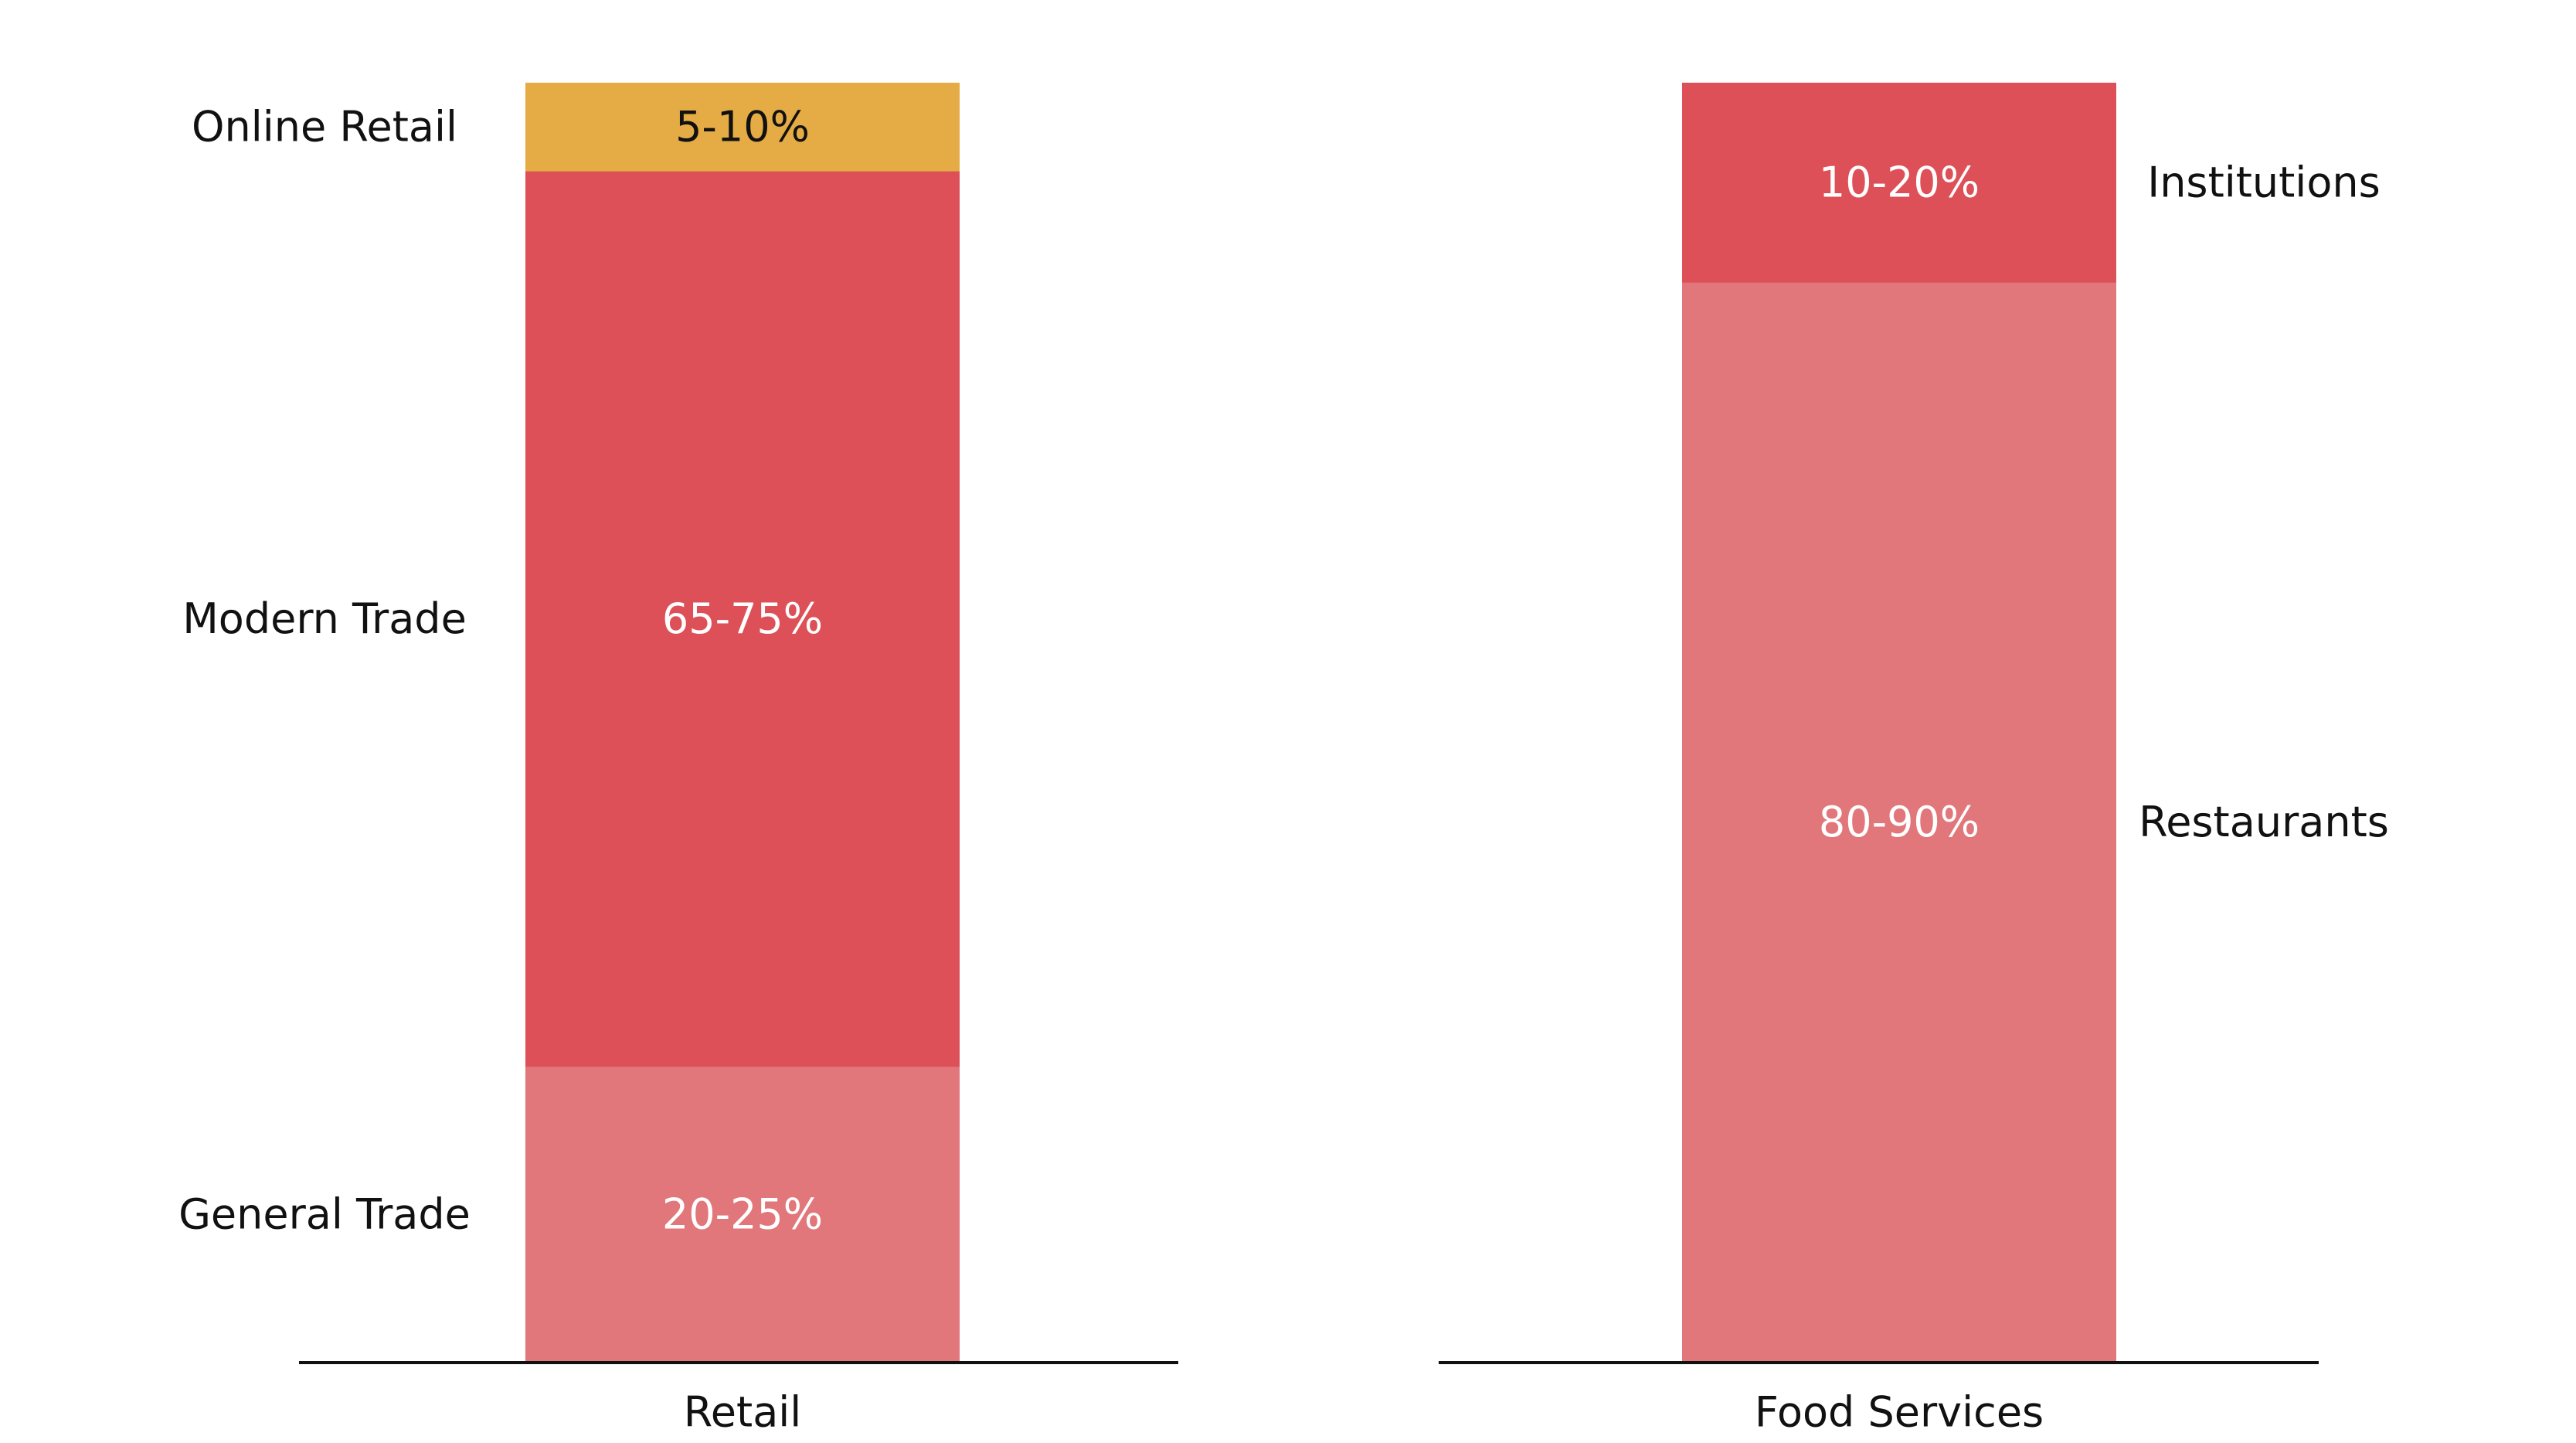  I want to click on bar-segment-modern-trade, so click(742, 619).